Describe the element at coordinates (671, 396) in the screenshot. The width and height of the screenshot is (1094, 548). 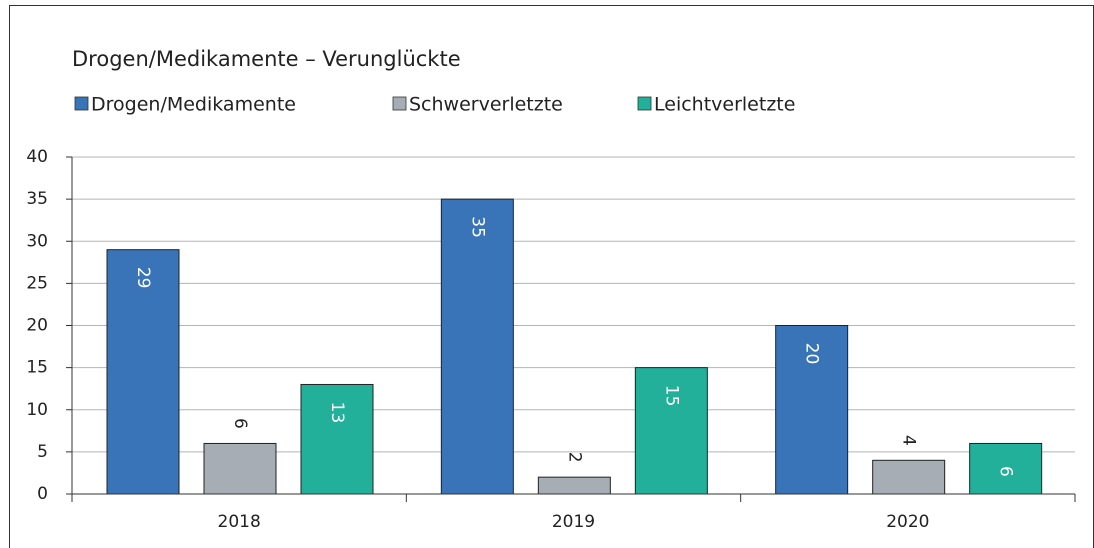
I see `data-label: 15` at that location.